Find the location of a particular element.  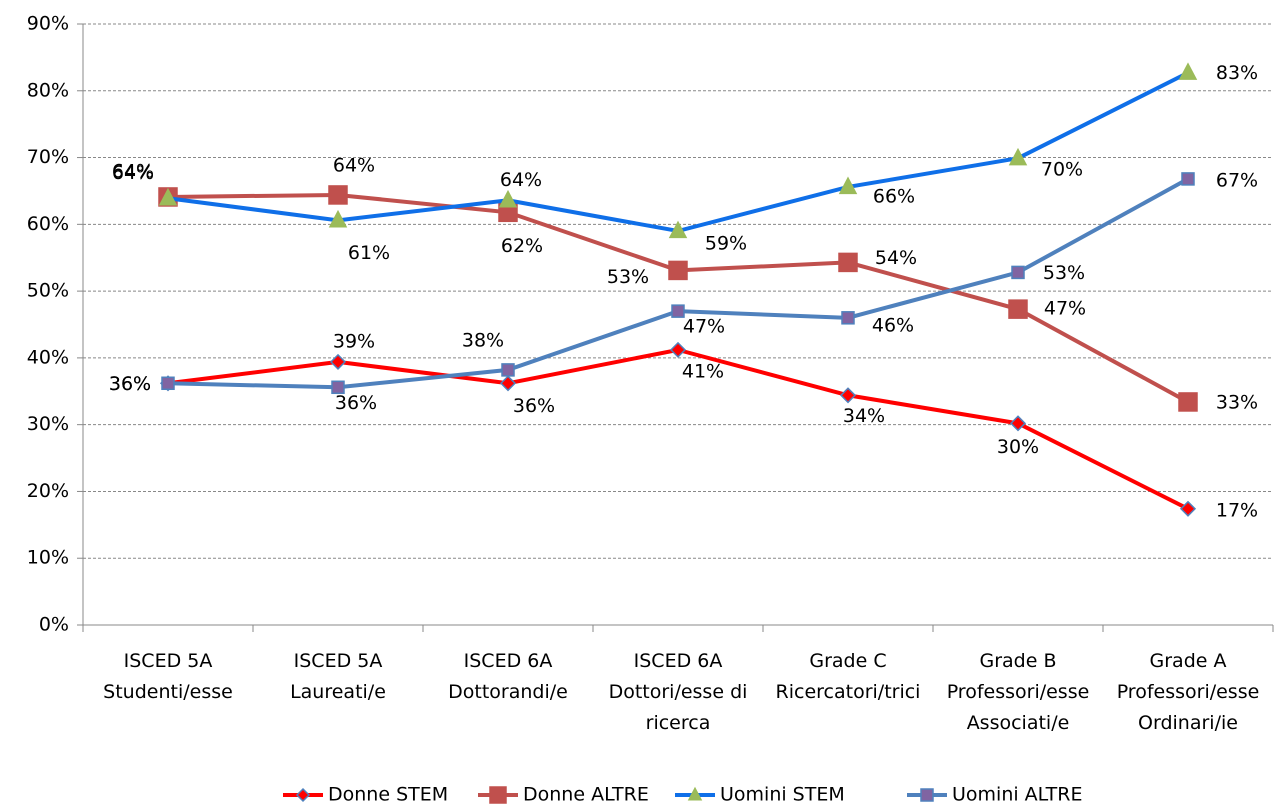

x-tick-label: Grade C Ricercatori/trici is located at coordinates (848, 676).